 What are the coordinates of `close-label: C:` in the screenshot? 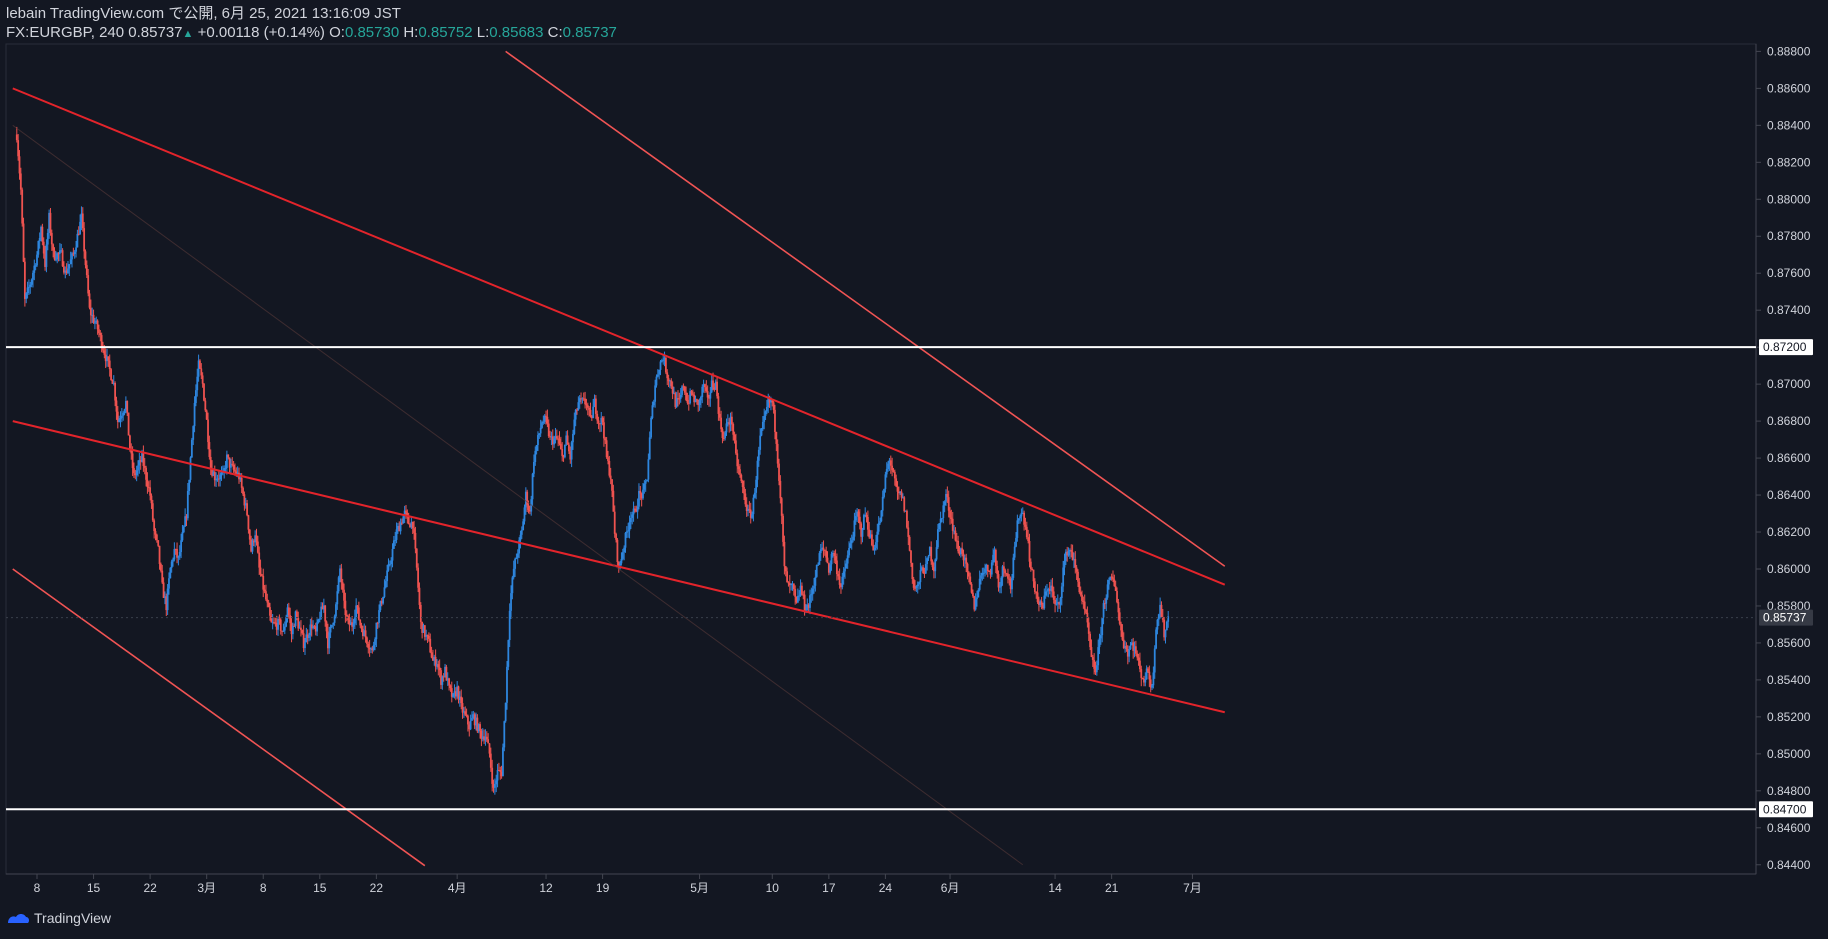 It's located at (555, 32).